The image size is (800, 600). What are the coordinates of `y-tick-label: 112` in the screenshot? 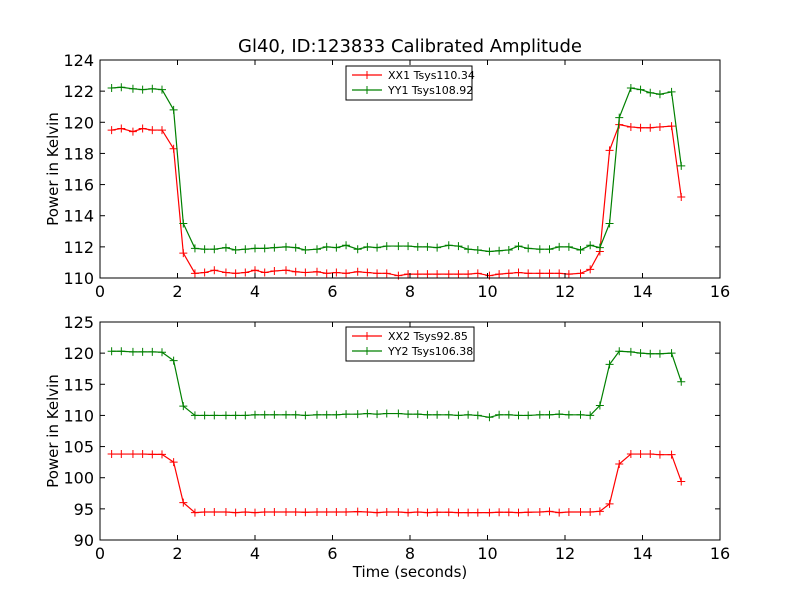 It's located at (78, 247).